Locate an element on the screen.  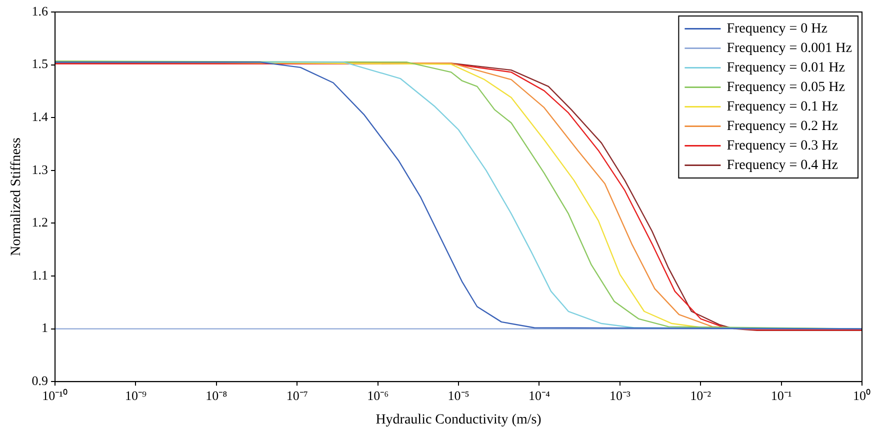
y-tick-label: 1.5 is located at coordinates (40, 64).